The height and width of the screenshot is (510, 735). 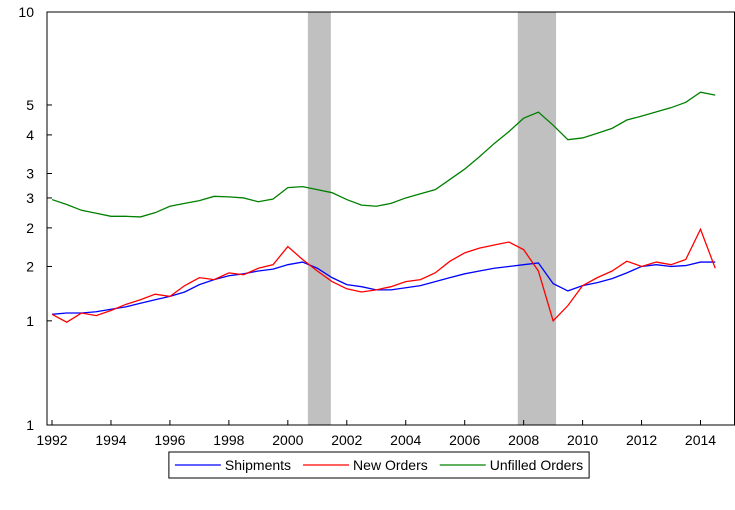 What do you see at coordinates (30, 135) in the screenshot?
I see `y-tick-label: 4` at bounding box center [30, 135].